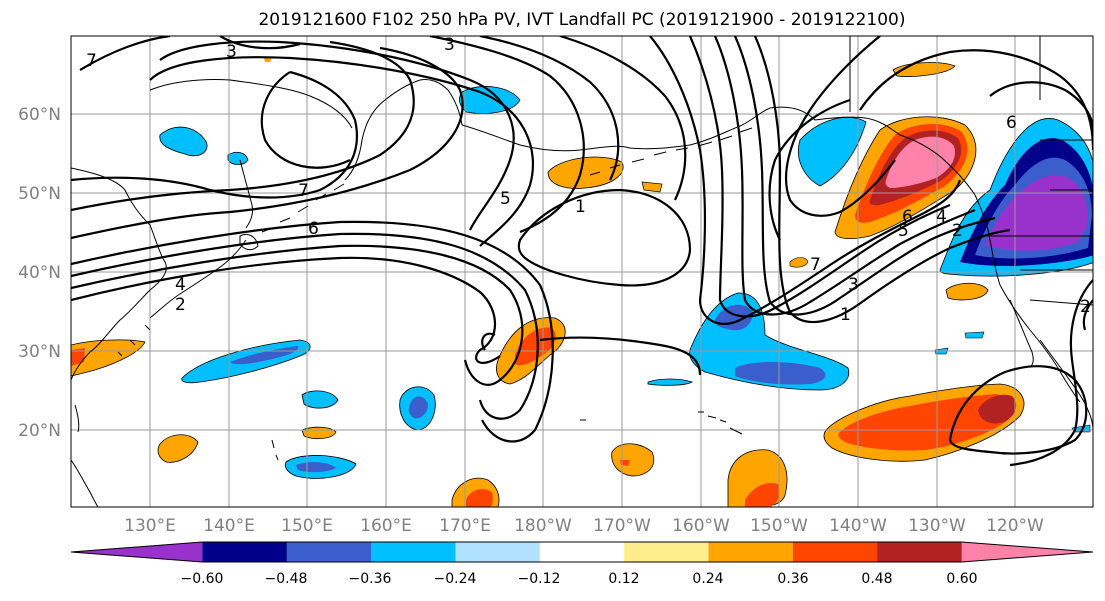 The height and width of the screenshot is (601, 1105). I want to click on hawaii-islands, so click(720, 423).